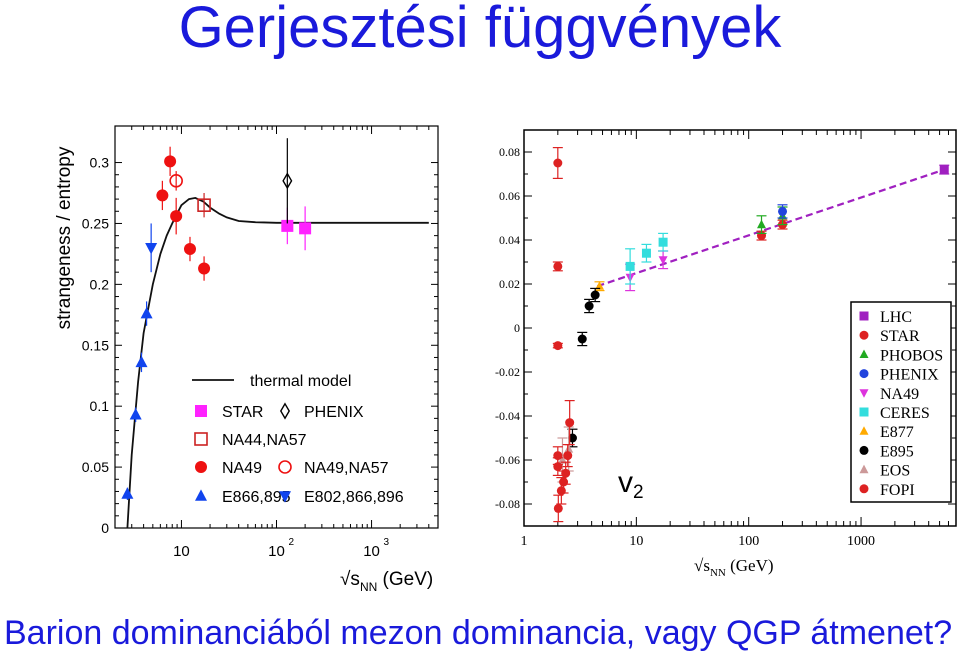 The height and width of the screenshot is (656, 960). Describe the element at coordinates (507, 460) in the screenshot. I see `right-ytick-label: -0.06` at that location.